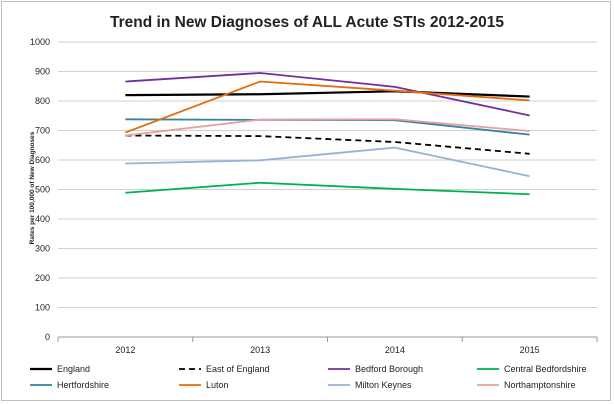 Image resolution: width=614 pixels, height=404 pixels. Describe the element at coordinates (73, 369) in the screenshot. I see `legend-label: England` at that location.